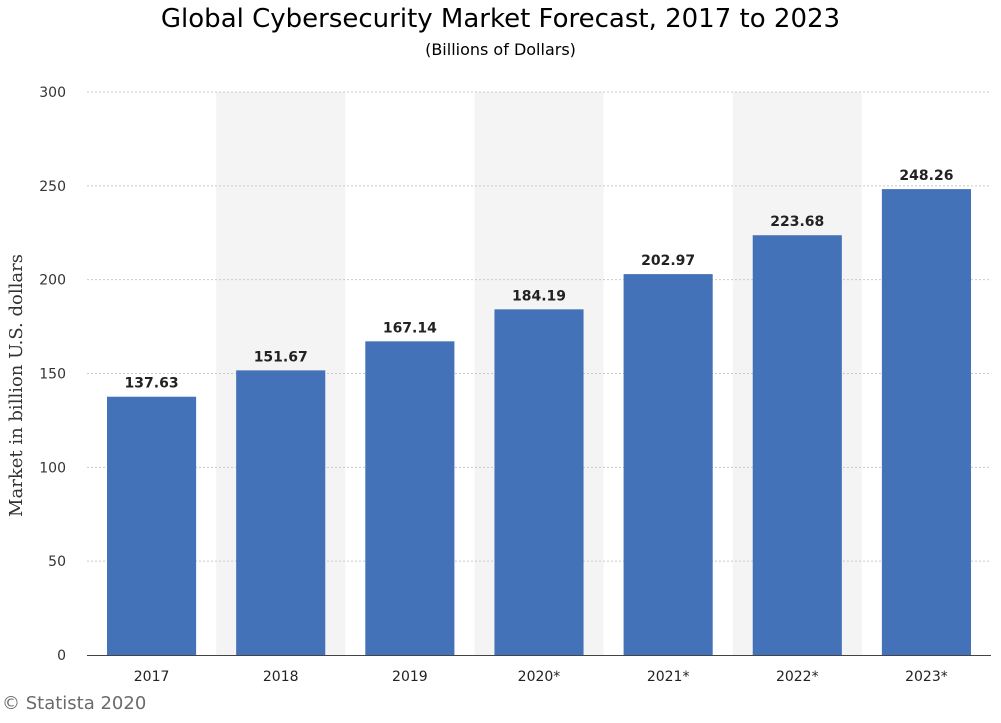 This screenshot has width=1001, height=723. Describe the element at coordinates (52, 187) in the screenshot. I see `y-tick-label: 250` at that location.